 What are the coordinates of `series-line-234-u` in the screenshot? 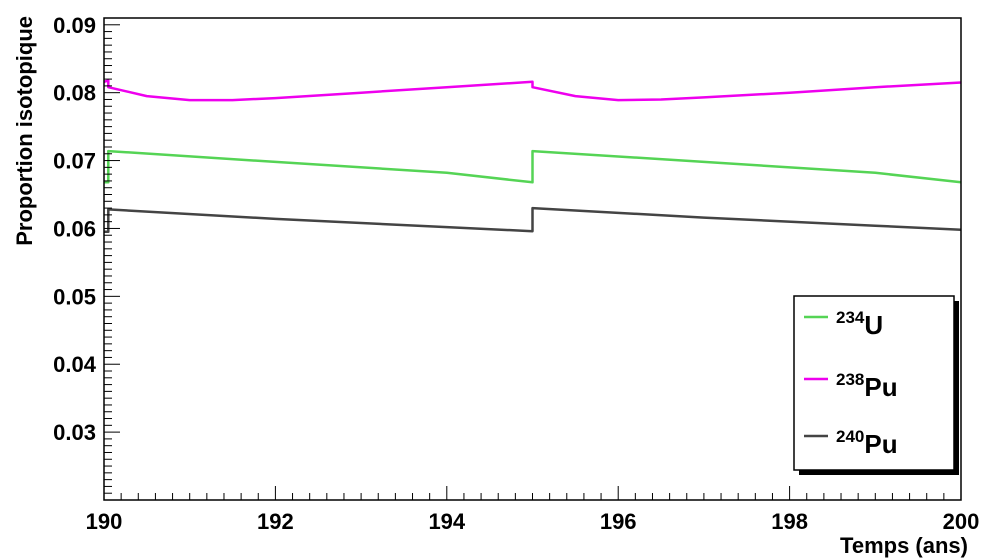 It's located at (533, 166).